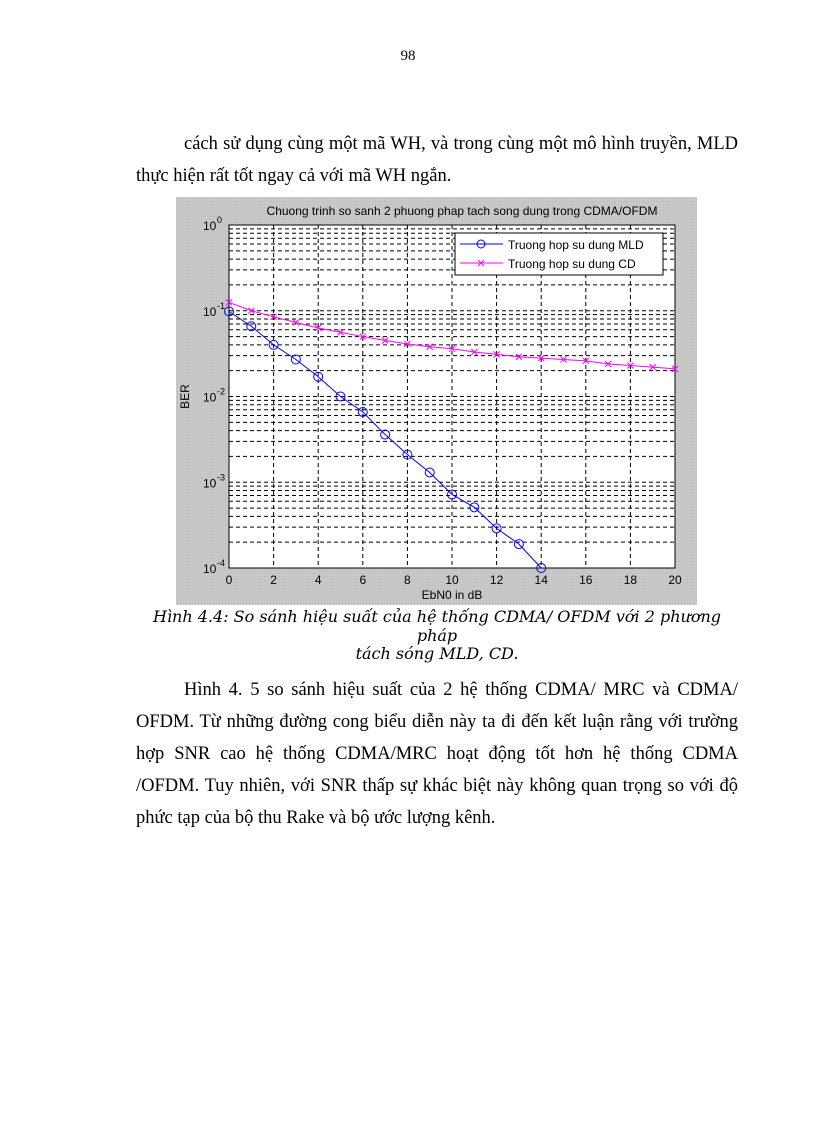  I want to click on svg-text: 20, so click(675, 580).